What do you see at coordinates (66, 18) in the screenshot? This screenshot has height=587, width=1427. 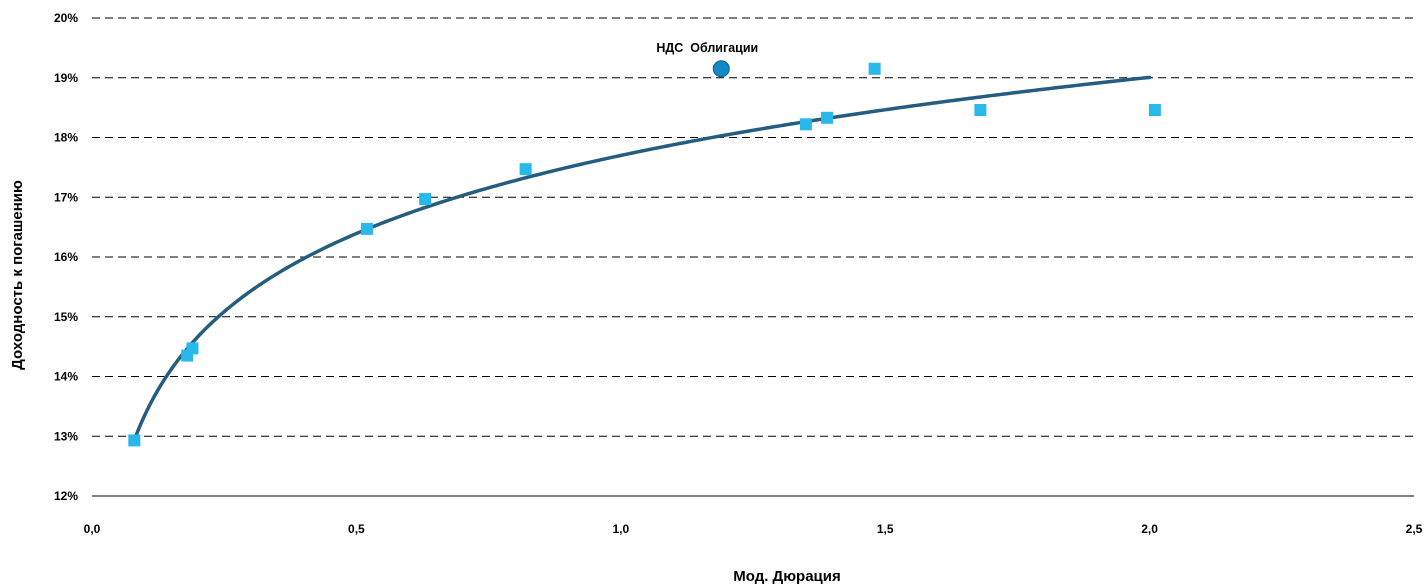 I see `y-tick-label: 20%` at bounding box center [66, 18].